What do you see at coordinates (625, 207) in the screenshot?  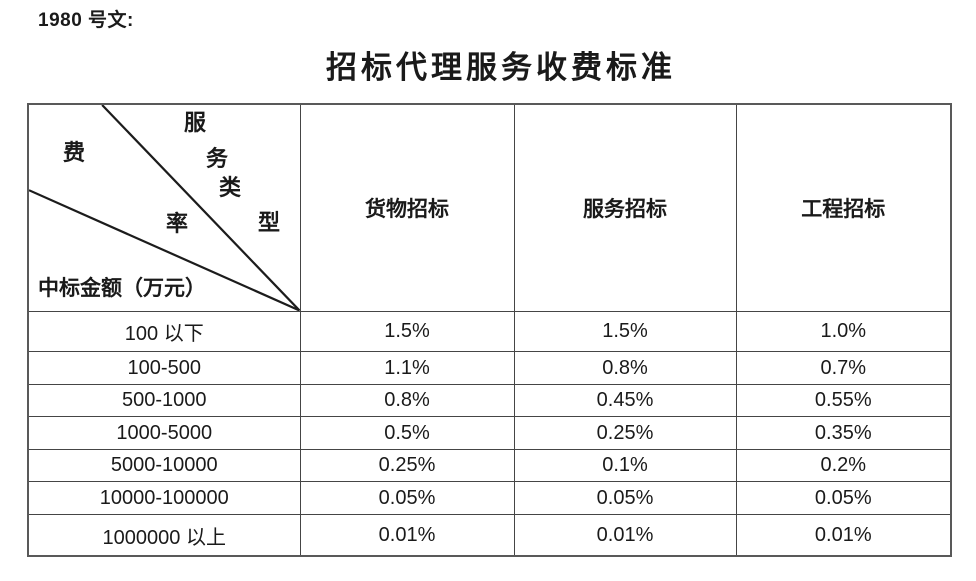 I see `column-header-service: 服务招标` at bounding box center [625, 207].